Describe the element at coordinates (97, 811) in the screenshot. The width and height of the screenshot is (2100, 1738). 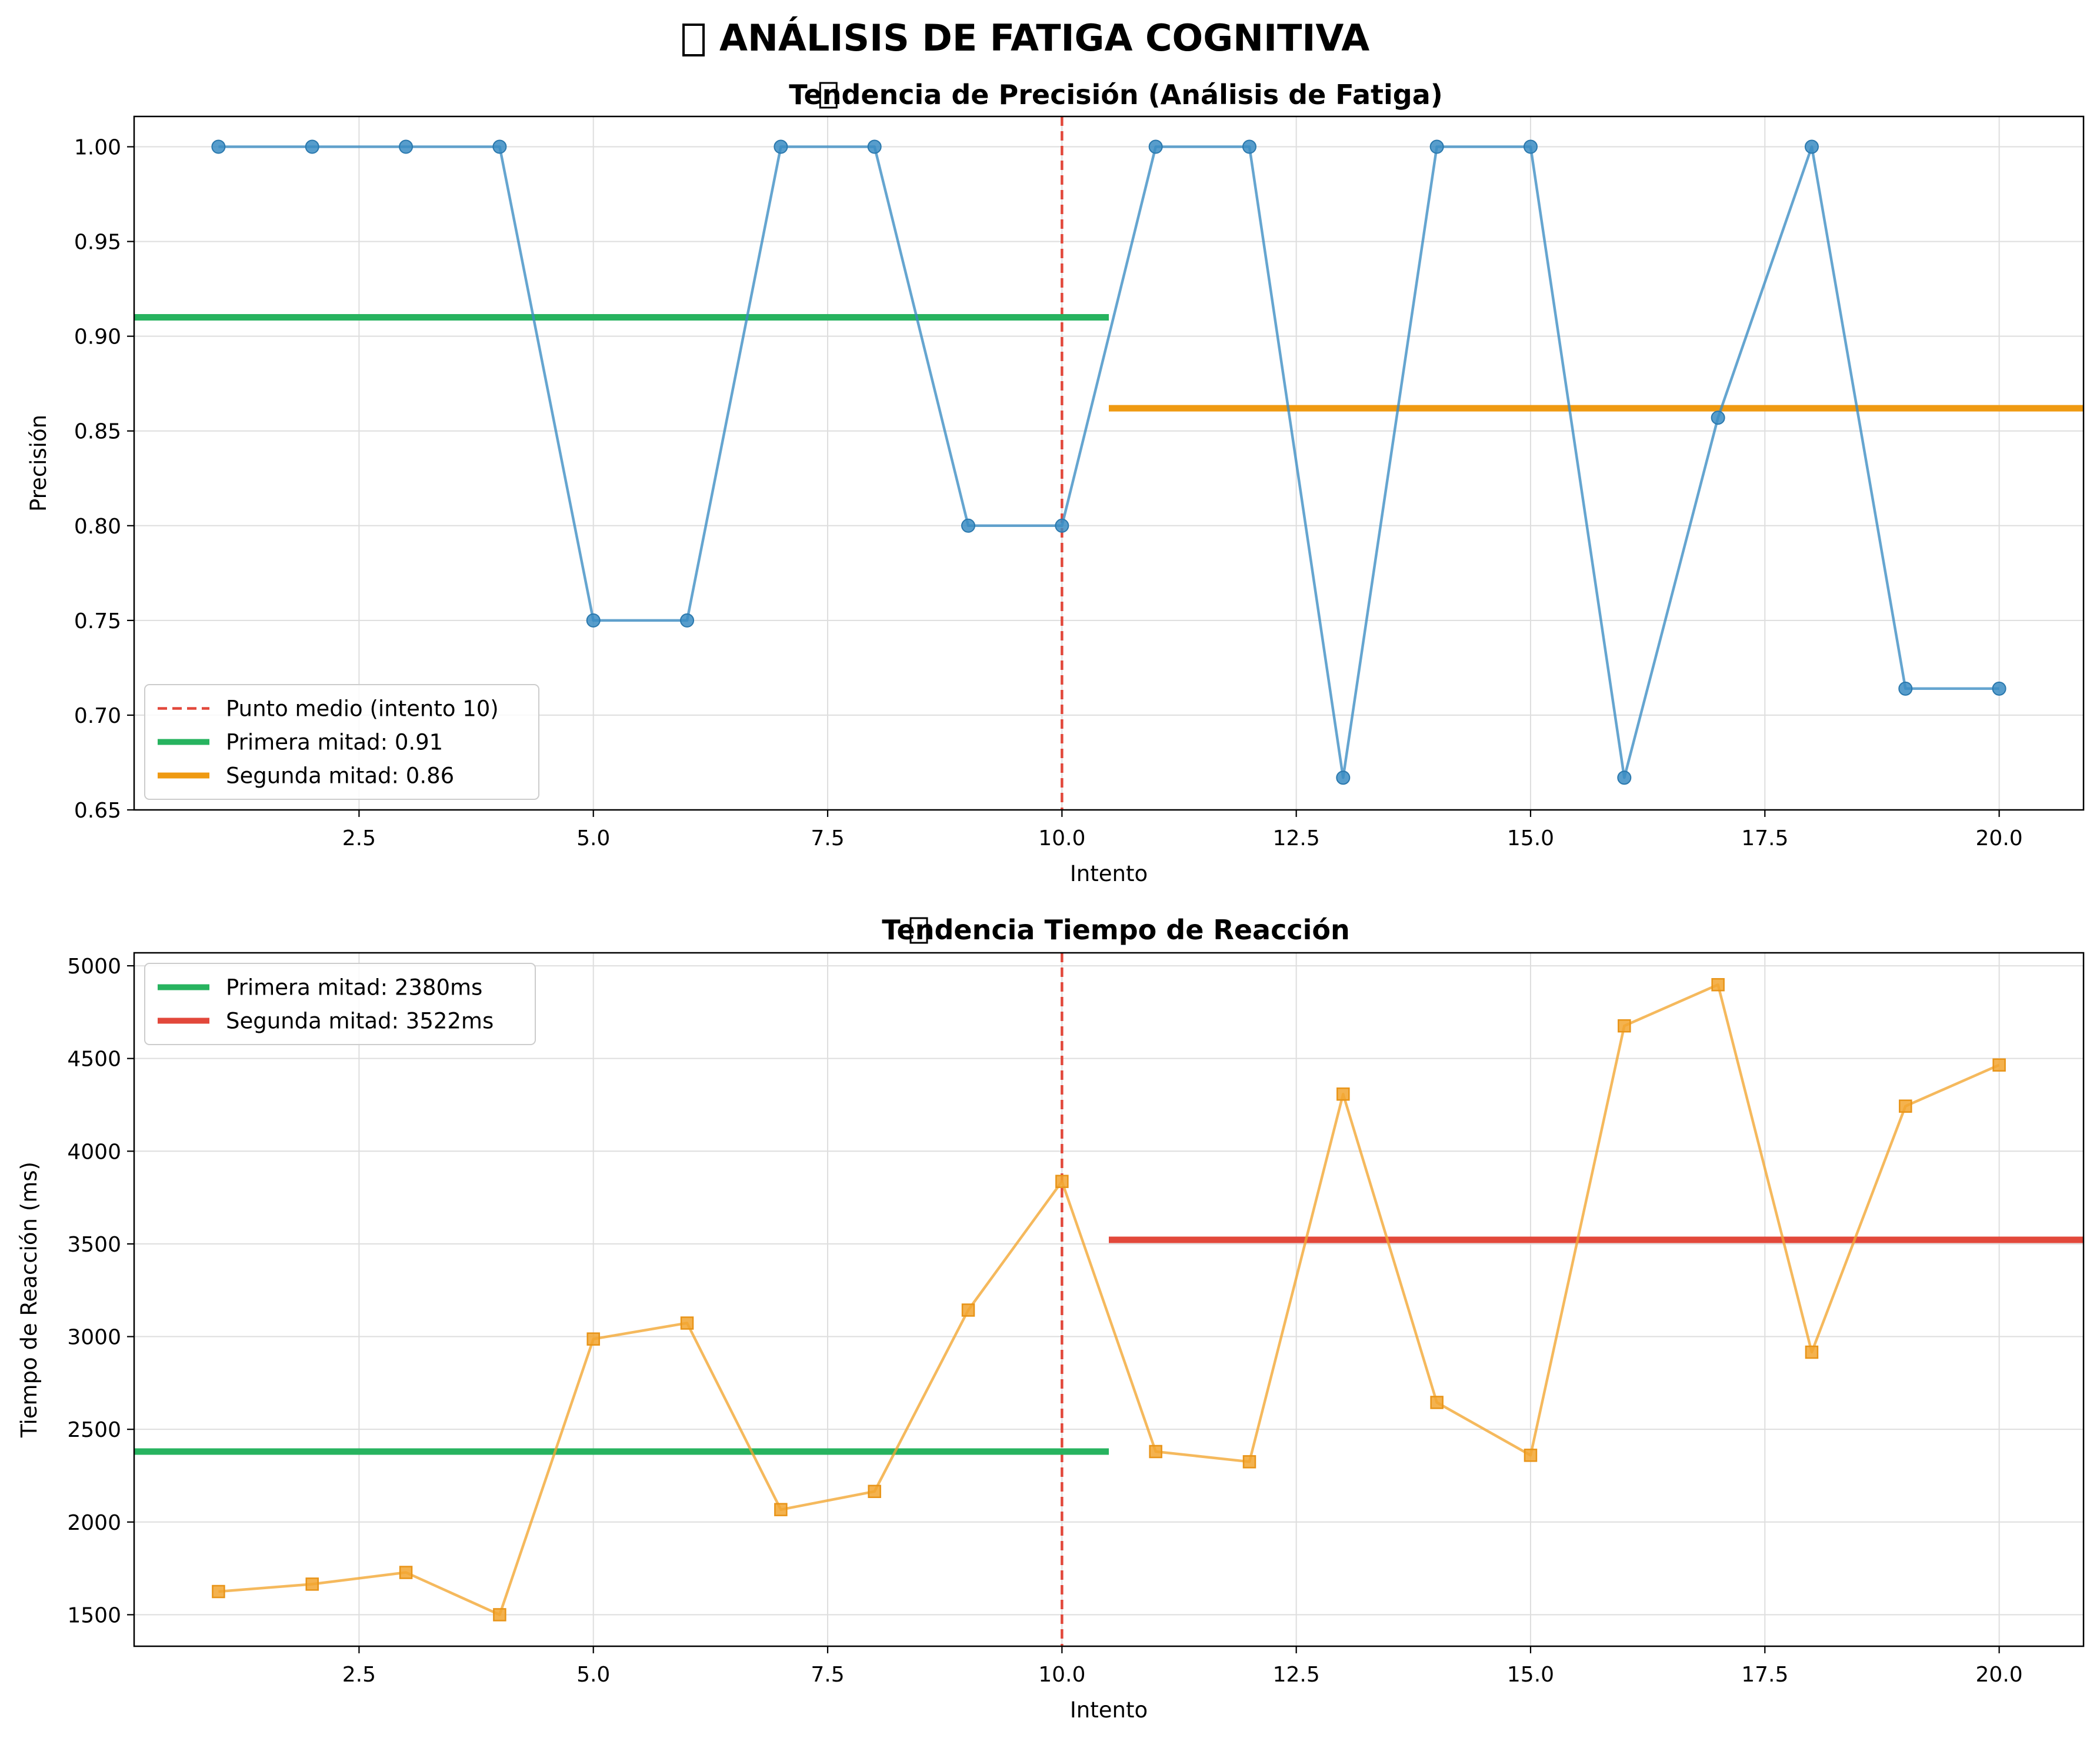
I see `y-tick-label: 0.65` at that location.